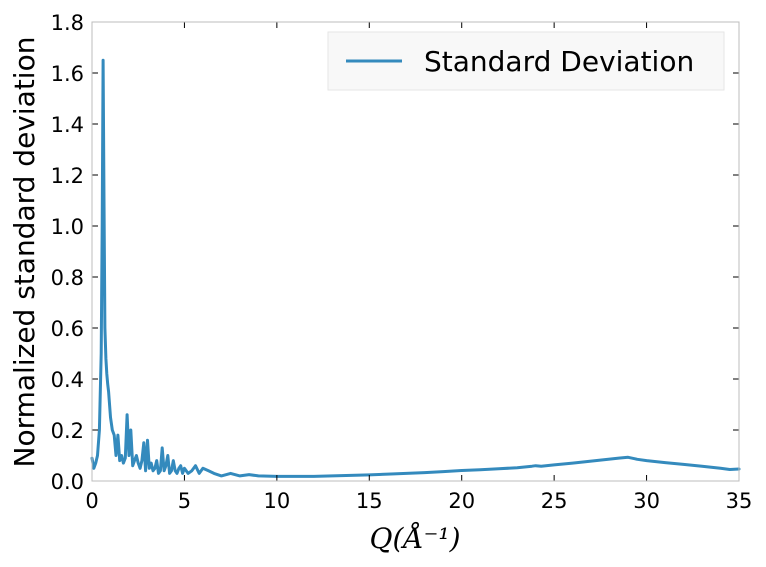 The image size is (766, 567). Describe the element at coordinates (276, 501) in the screenshot. I see `x-tick-label: 10` at that location.